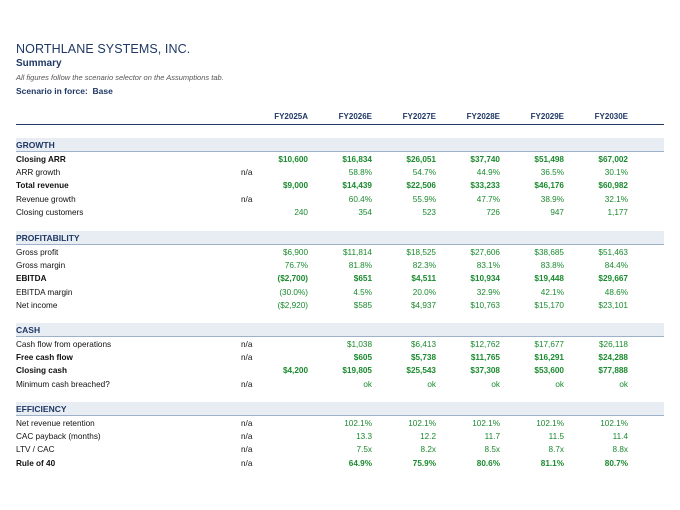 The height and width of the screenshot is (510, 680). What do you see at coordinates (556, 437) in the screenshot?
I see `value-cell: 11.5` at bounding box center [556, 437].